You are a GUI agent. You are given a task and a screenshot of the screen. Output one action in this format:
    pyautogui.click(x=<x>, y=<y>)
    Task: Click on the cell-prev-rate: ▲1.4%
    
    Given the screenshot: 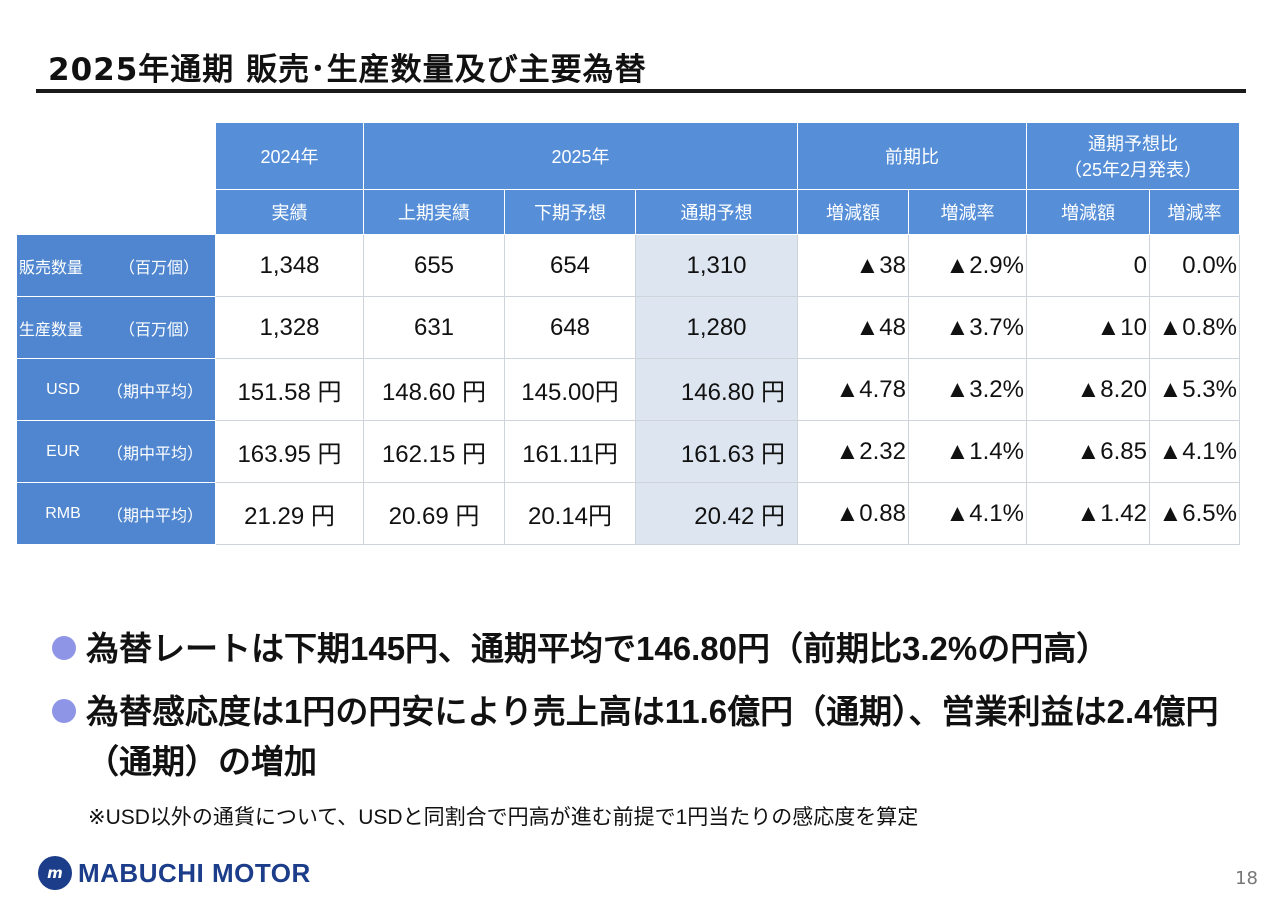 What is the action you would take?
    pyautogui.click(x=967, y=451)
    